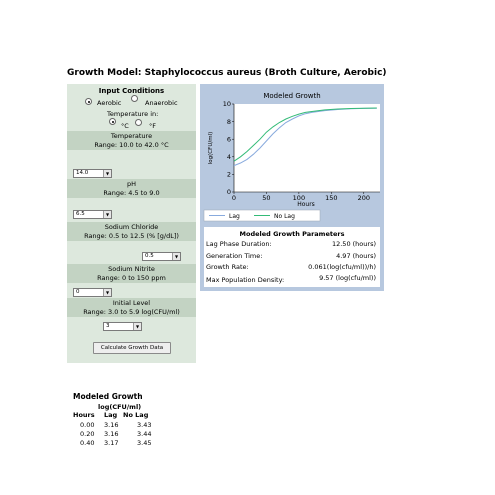  I want to click on x-axis-label: Hours, so click(306, 204).